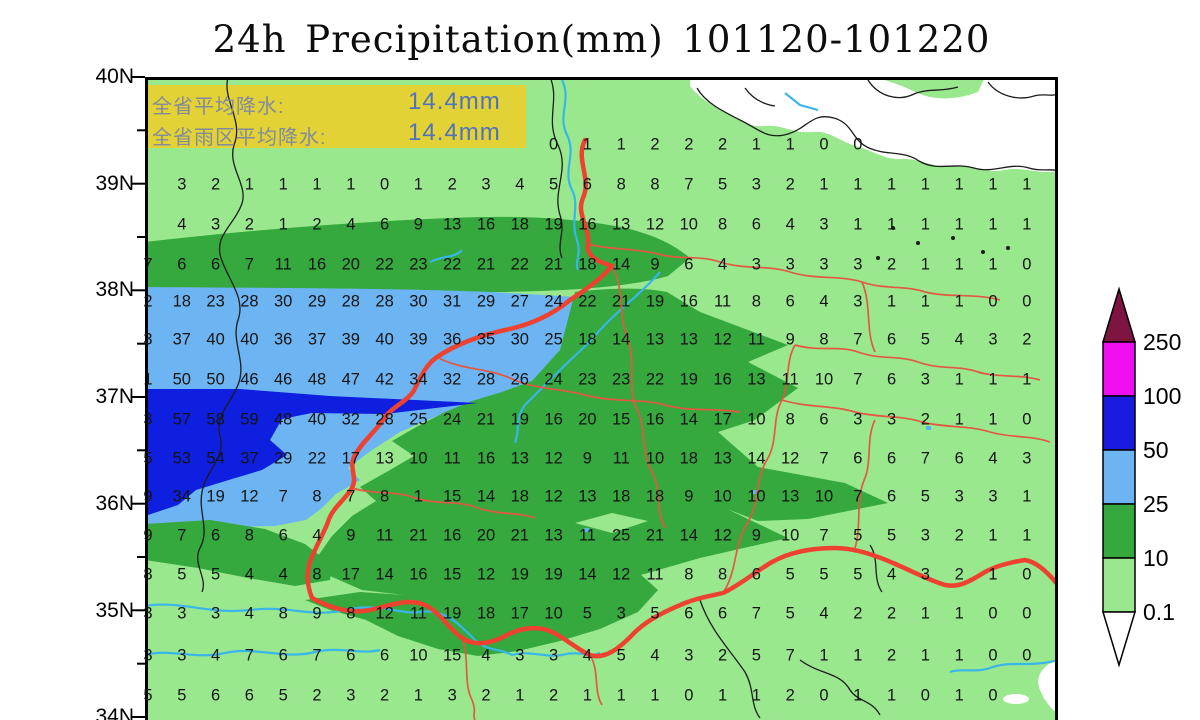 The image size is (1200, 720). I want to click on grid-value: 25, so click(621, 535).